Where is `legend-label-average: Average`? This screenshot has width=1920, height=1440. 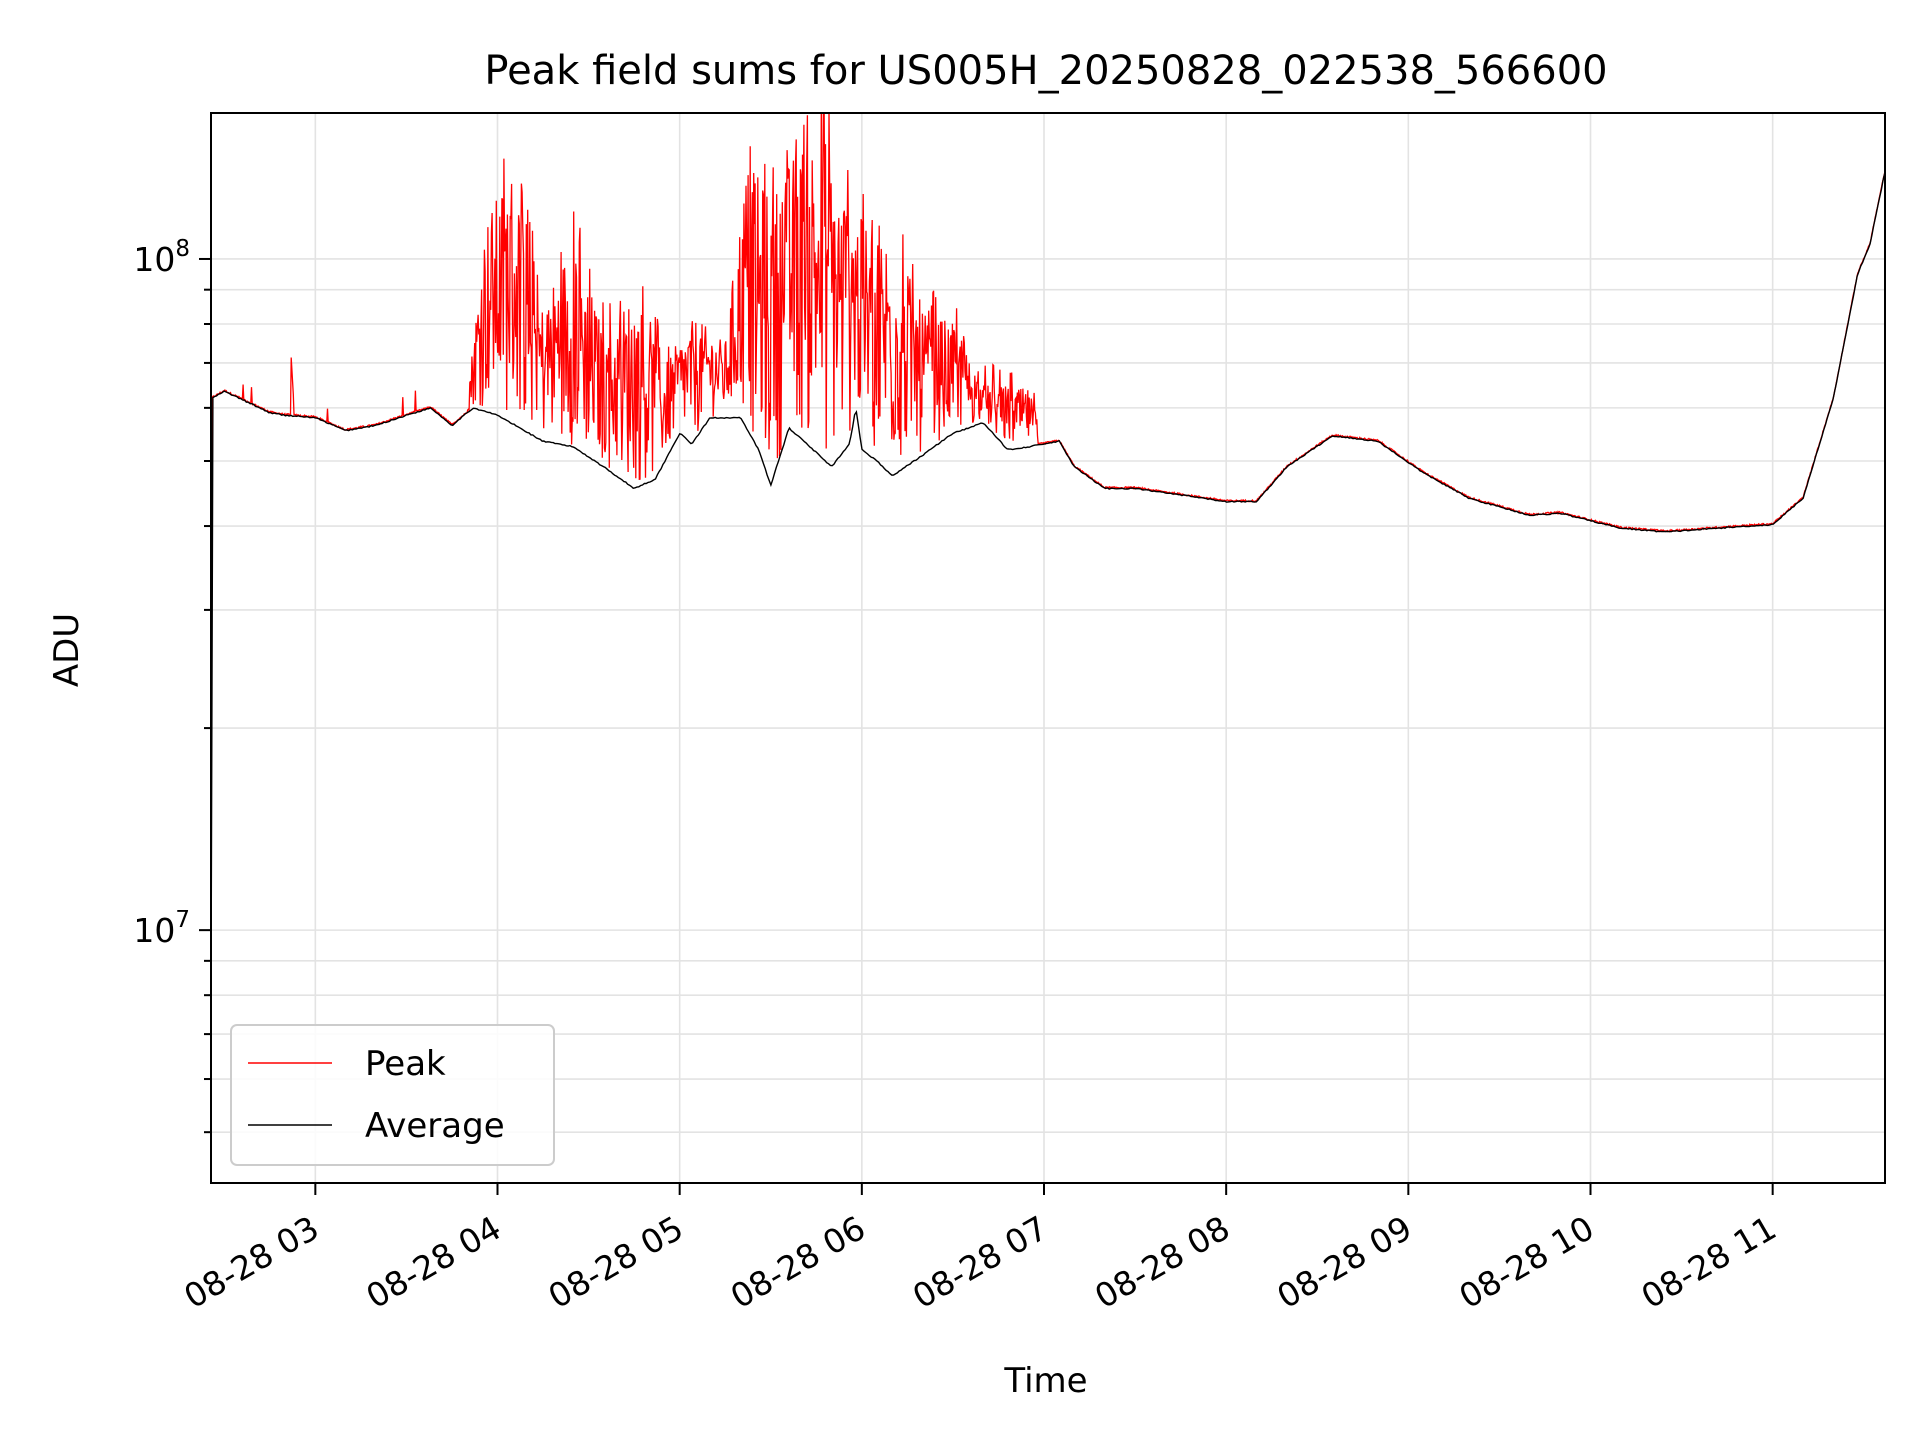
legend-label-average: Average is located at coordinates (435, 1126).